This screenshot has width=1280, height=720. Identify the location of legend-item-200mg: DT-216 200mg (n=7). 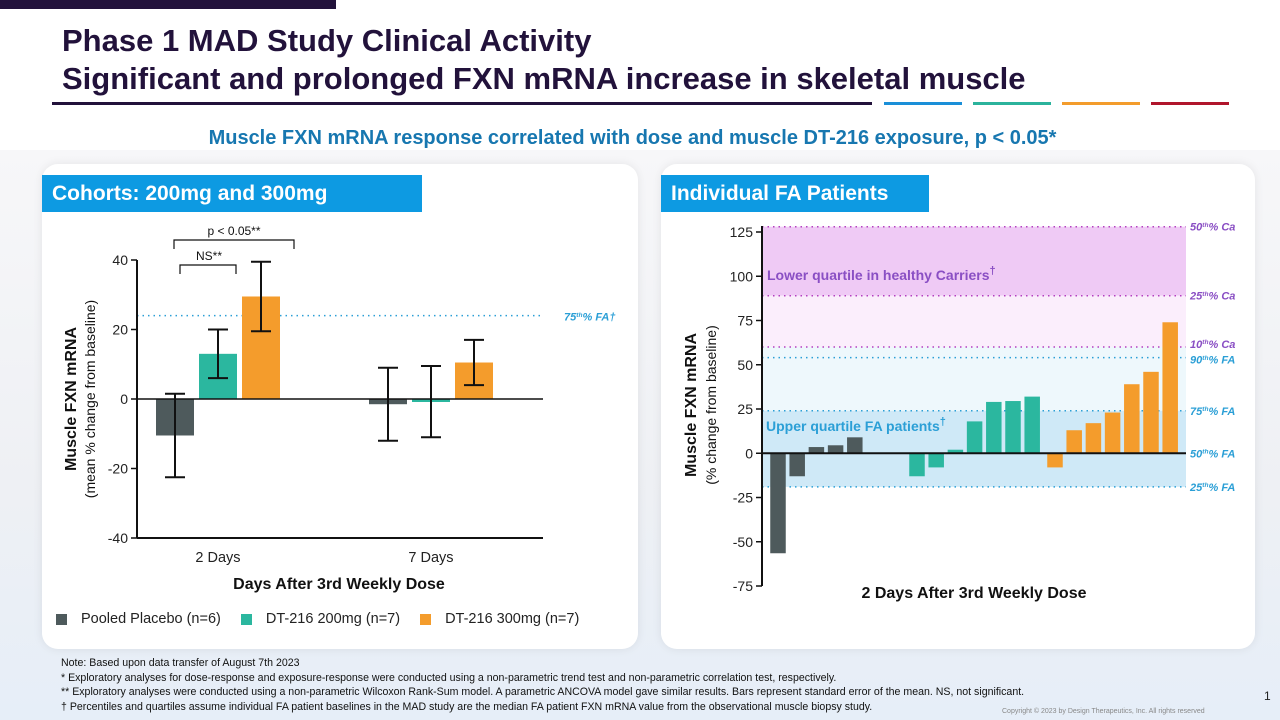
(320, 619).